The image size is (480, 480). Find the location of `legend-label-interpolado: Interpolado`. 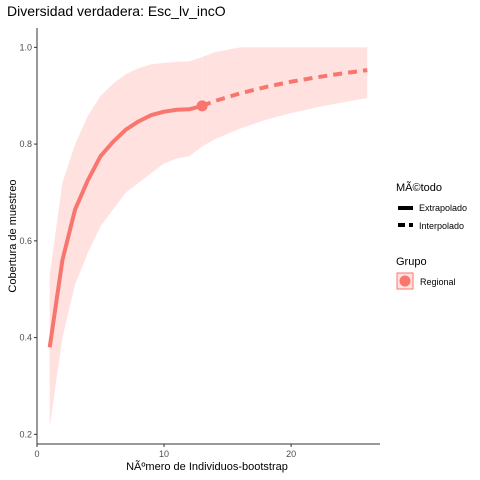

legend-label-interpolado: Interpolado is located at coordinates (441, 226).